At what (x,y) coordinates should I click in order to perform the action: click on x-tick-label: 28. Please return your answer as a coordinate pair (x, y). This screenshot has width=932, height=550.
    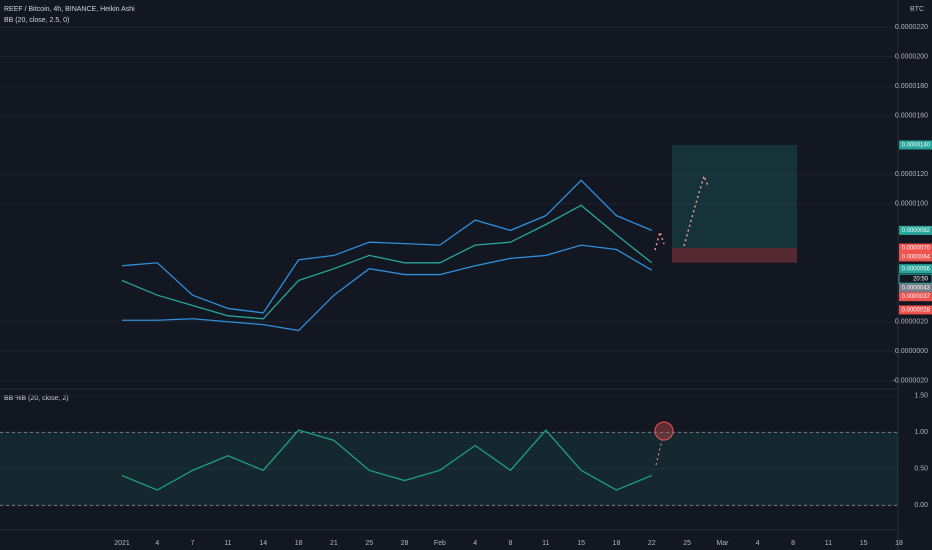
    Looking at the image, I should click on (405, 543).